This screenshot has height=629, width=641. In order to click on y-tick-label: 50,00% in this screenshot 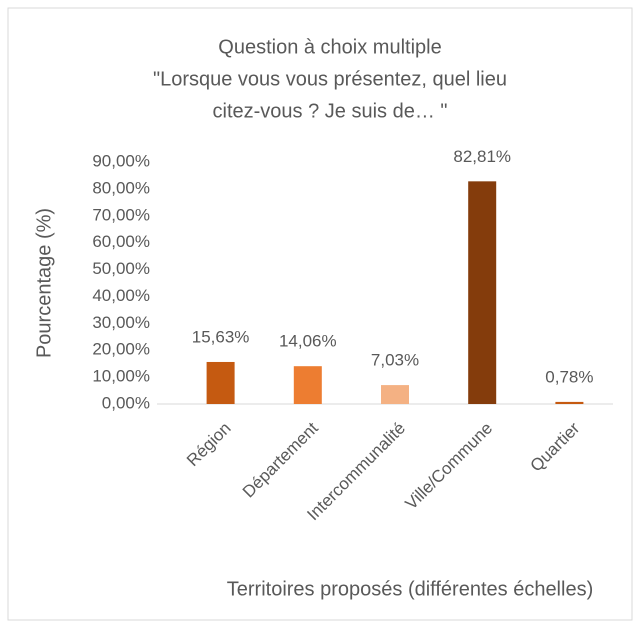, I will do `click(121, 268)`.